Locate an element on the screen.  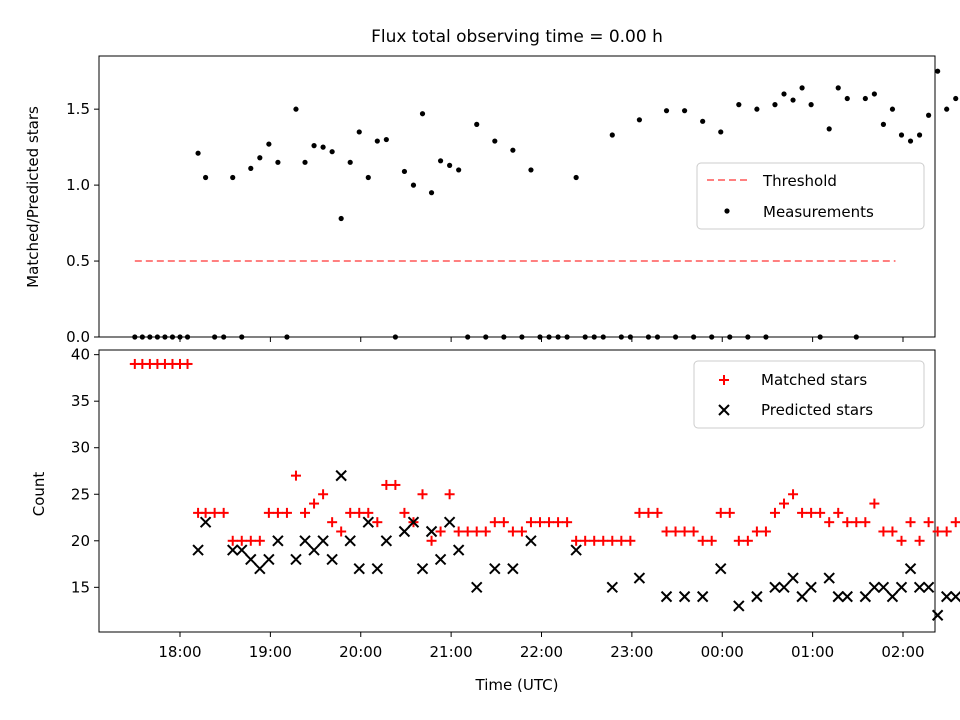
legend-measurement-swatch is located at coordinates (727, 211).